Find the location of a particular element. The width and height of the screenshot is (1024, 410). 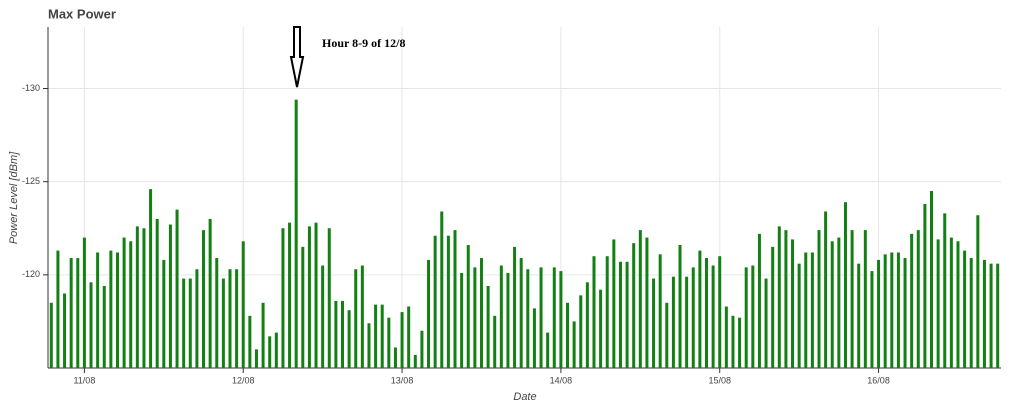

x-tick-label: 16/08 is located at coordinates (878, 380).